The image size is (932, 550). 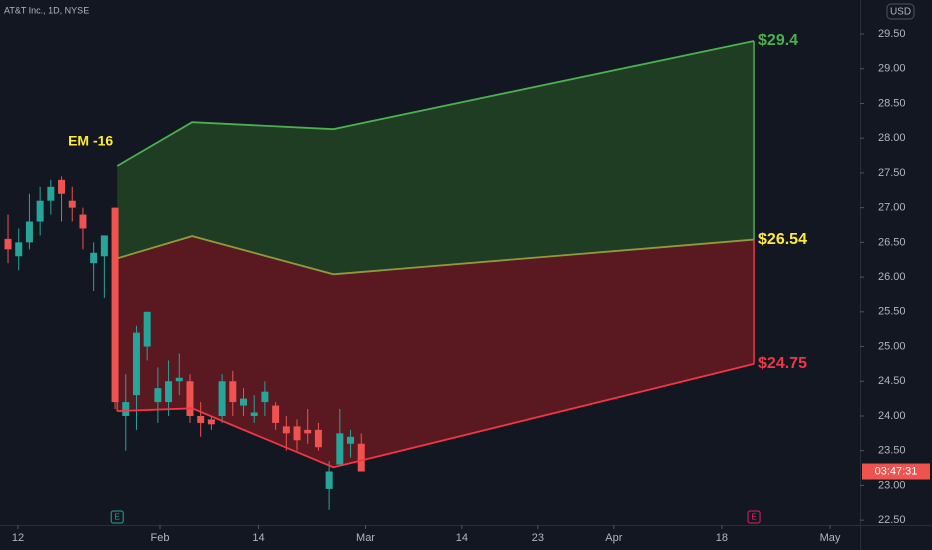 I want to click on currency-box, so click(x=900, y=11).